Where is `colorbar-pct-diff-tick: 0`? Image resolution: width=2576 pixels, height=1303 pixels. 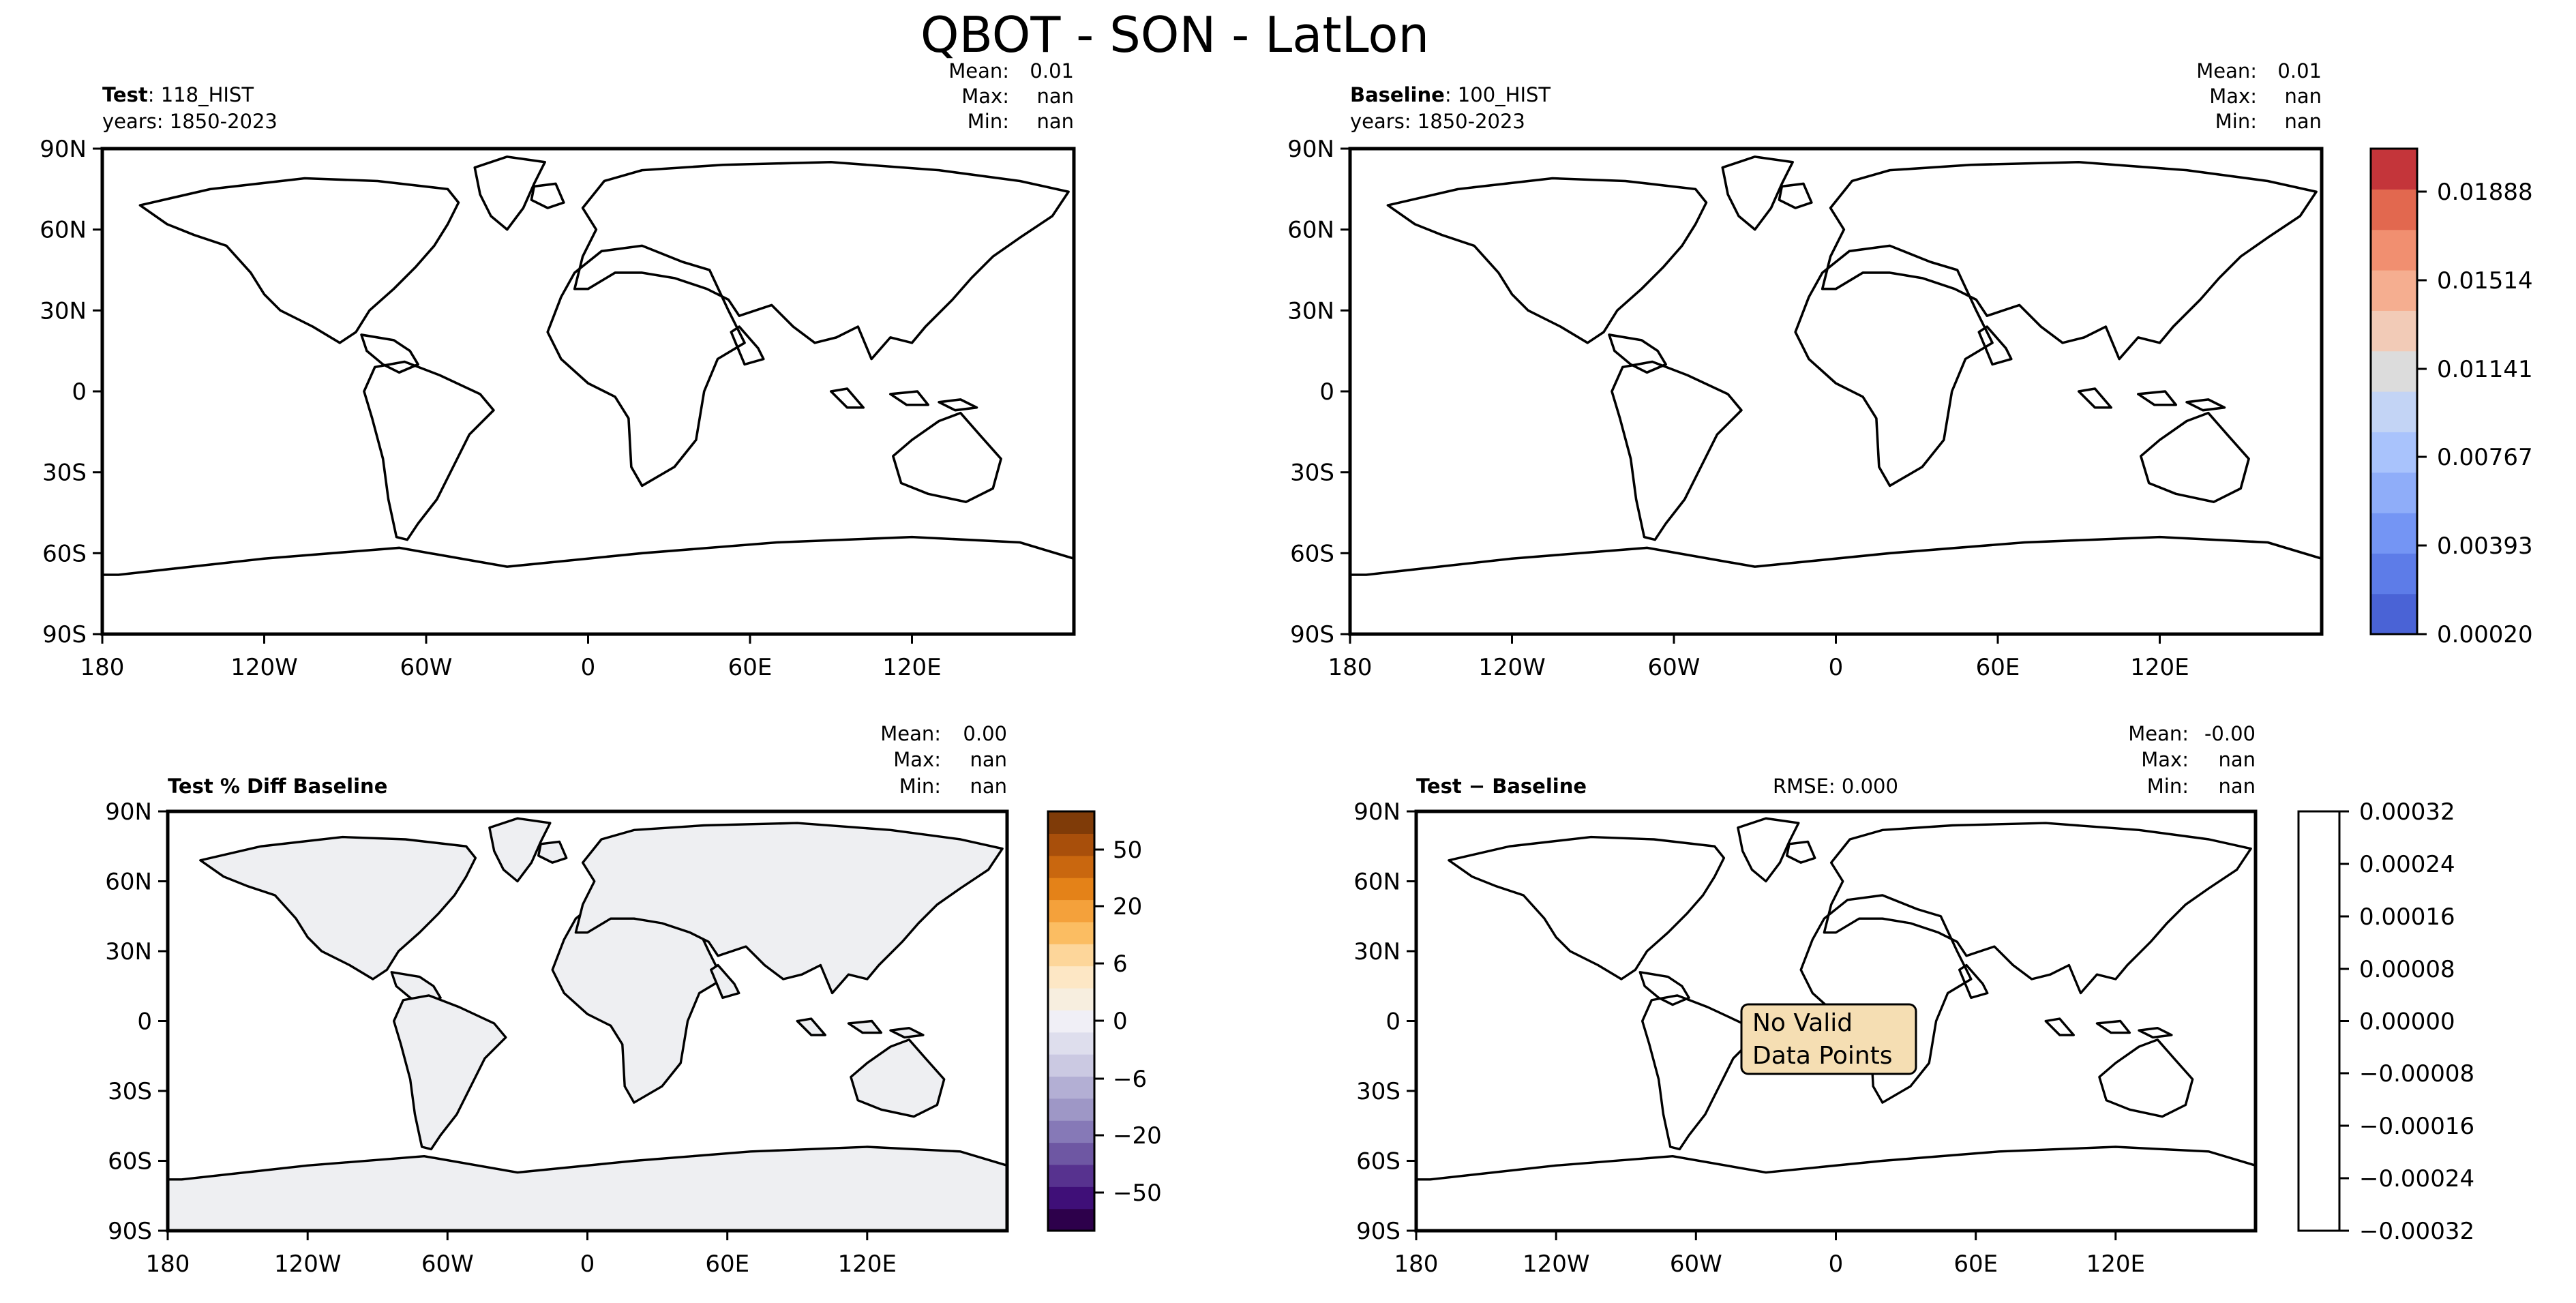
colorbar-pct-diff-tick: 0 is located at coordinates (1120, 1021).